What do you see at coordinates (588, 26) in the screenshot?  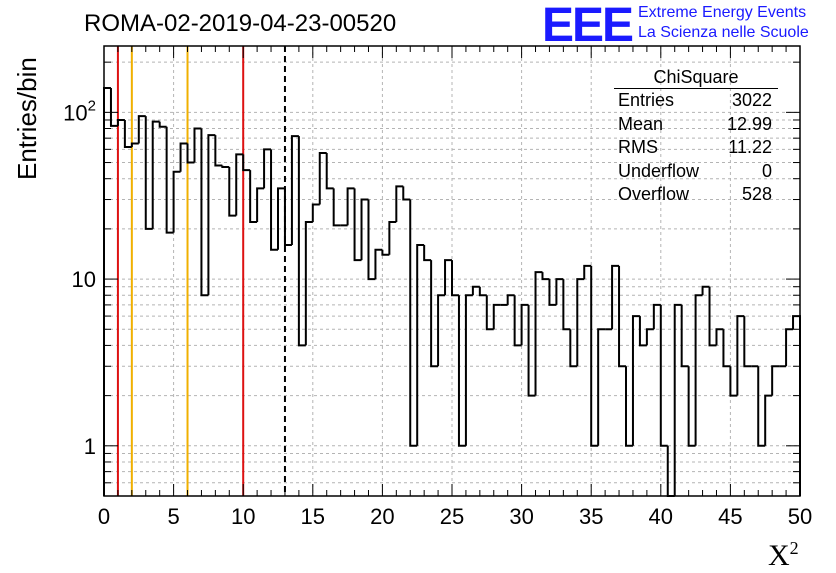 I see `eee-logo: EEE` at bounding box center [588, 26].